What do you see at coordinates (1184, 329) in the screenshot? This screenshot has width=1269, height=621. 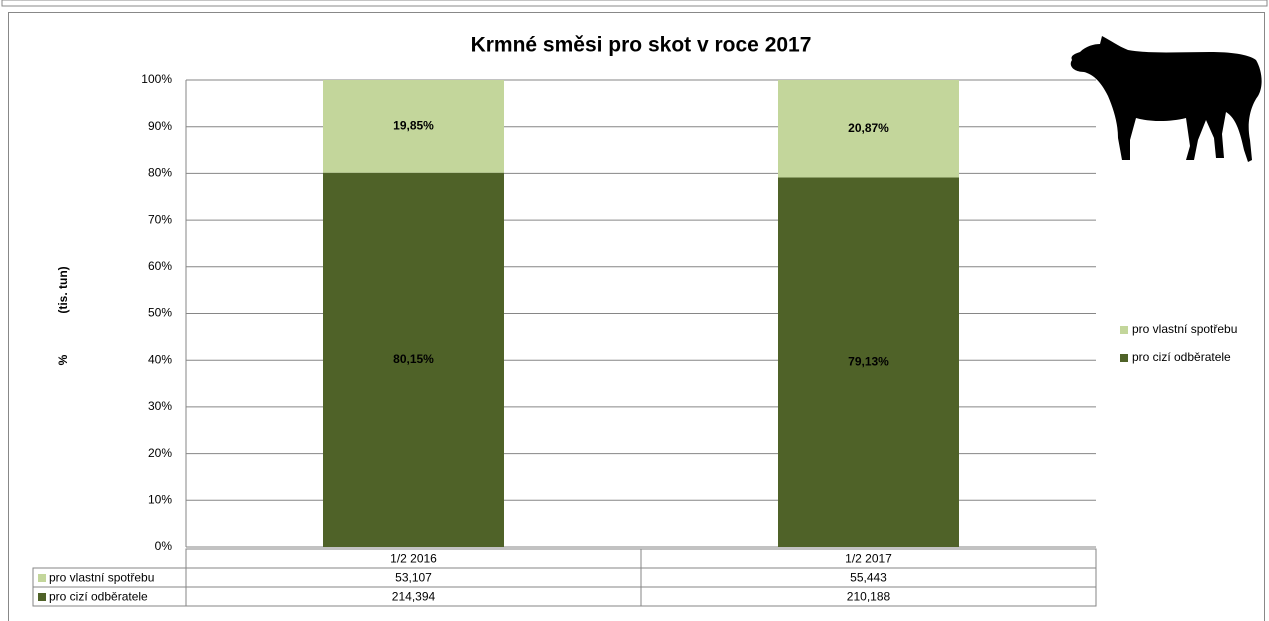 I see `legend-label: pro vlastní spotřebu` at bounding box center [1184, 329].